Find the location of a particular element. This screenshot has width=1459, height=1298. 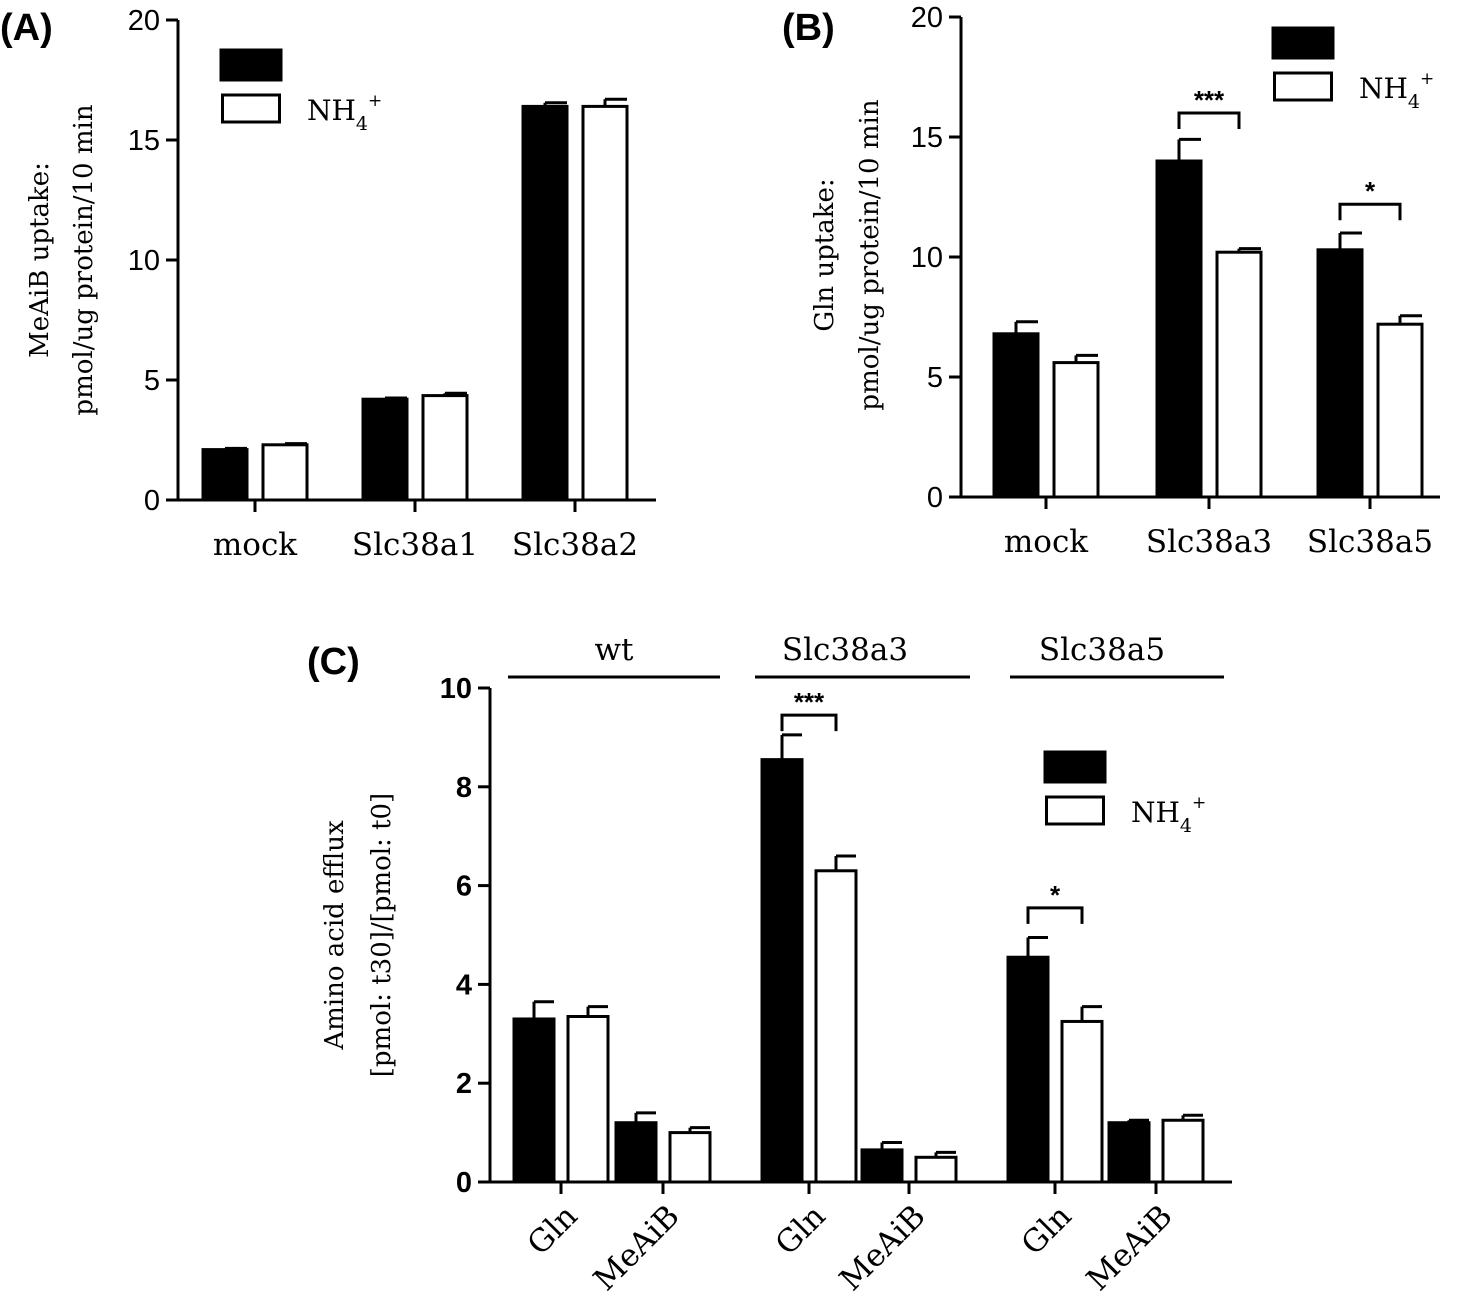

y-axis-label: Amino acid efflux is located at coordinates (335, 935).